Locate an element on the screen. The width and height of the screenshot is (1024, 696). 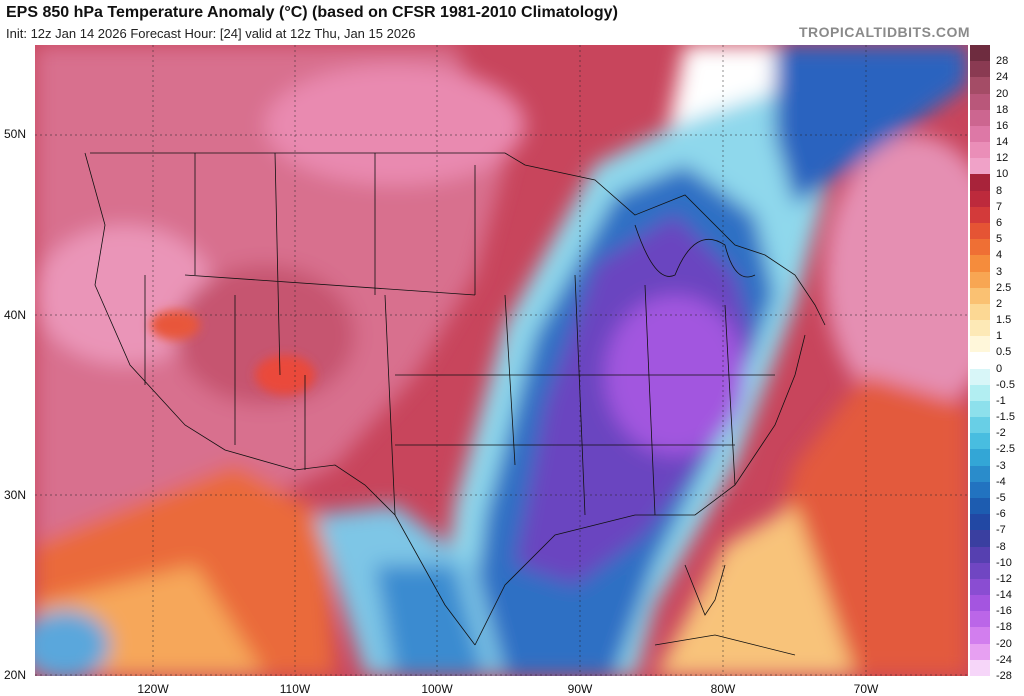
florida is located at coordinates (705, 590).